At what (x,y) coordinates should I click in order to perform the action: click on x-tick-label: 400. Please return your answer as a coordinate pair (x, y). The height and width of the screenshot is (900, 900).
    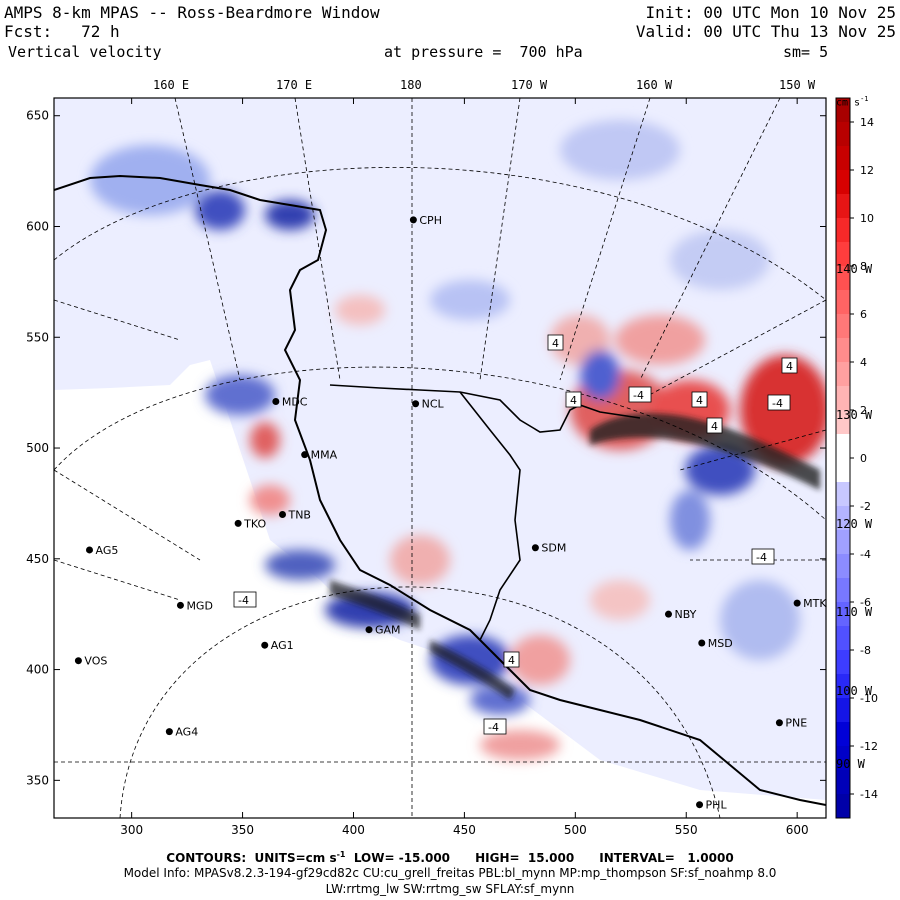
    Looking at the image, I should click on (353, 830).